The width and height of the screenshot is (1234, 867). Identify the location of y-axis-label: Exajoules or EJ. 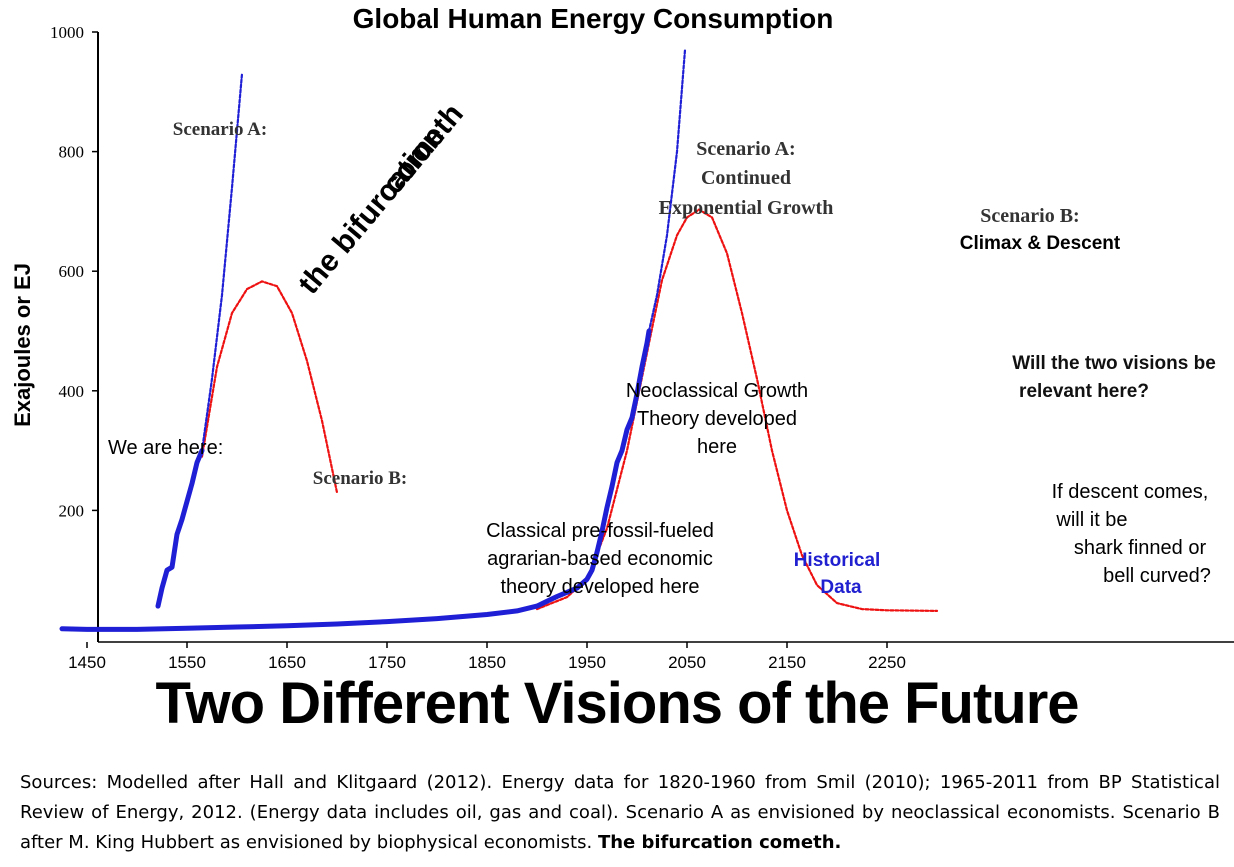
(22, 345).